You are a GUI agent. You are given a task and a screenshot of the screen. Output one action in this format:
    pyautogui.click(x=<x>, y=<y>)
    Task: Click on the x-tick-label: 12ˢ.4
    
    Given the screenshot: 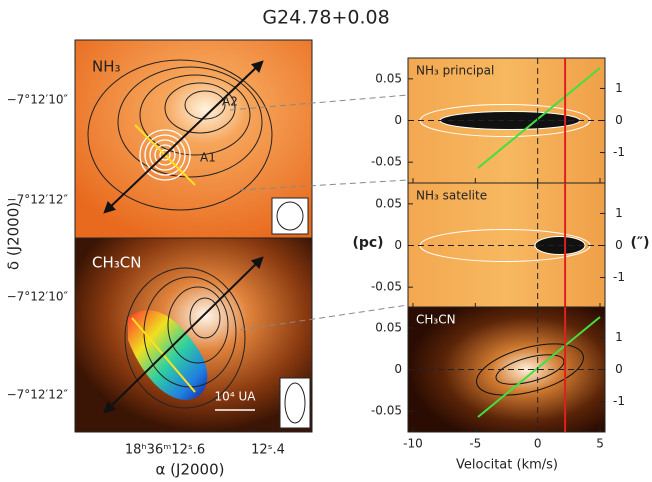 What is the action you would take?
    pyautogui.click(x=268, y=450)
    